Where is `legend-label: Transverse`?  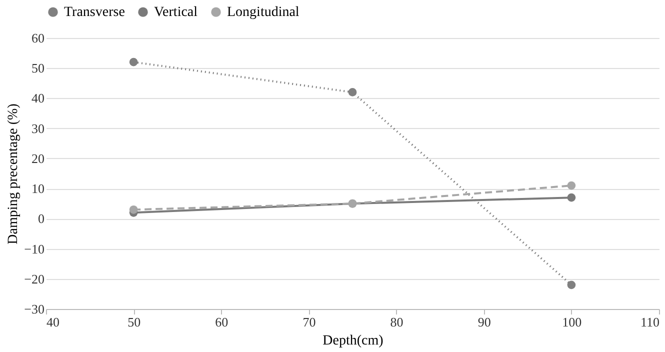 legend-label: Transverse is located at coordinates (94, 12).